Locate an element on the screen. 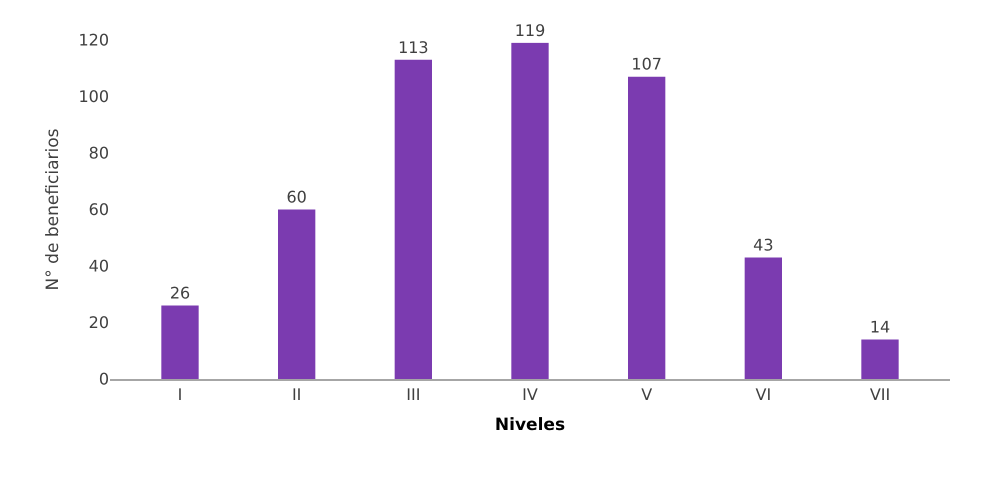 The width and height of the screenshot is (1000, 479). y-tick-label: 80 is located at coordinates (98, 153).